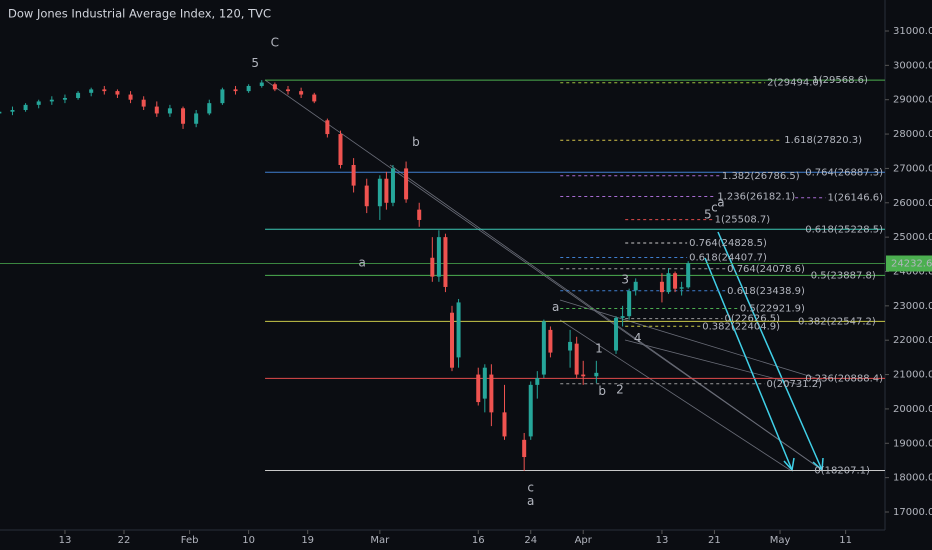 The height and width of the screenshot is (550, 932). Describe the element at coordinates (844, 229) in the screenshot. I see `level-label: 0.618(25228.5)` at that location.